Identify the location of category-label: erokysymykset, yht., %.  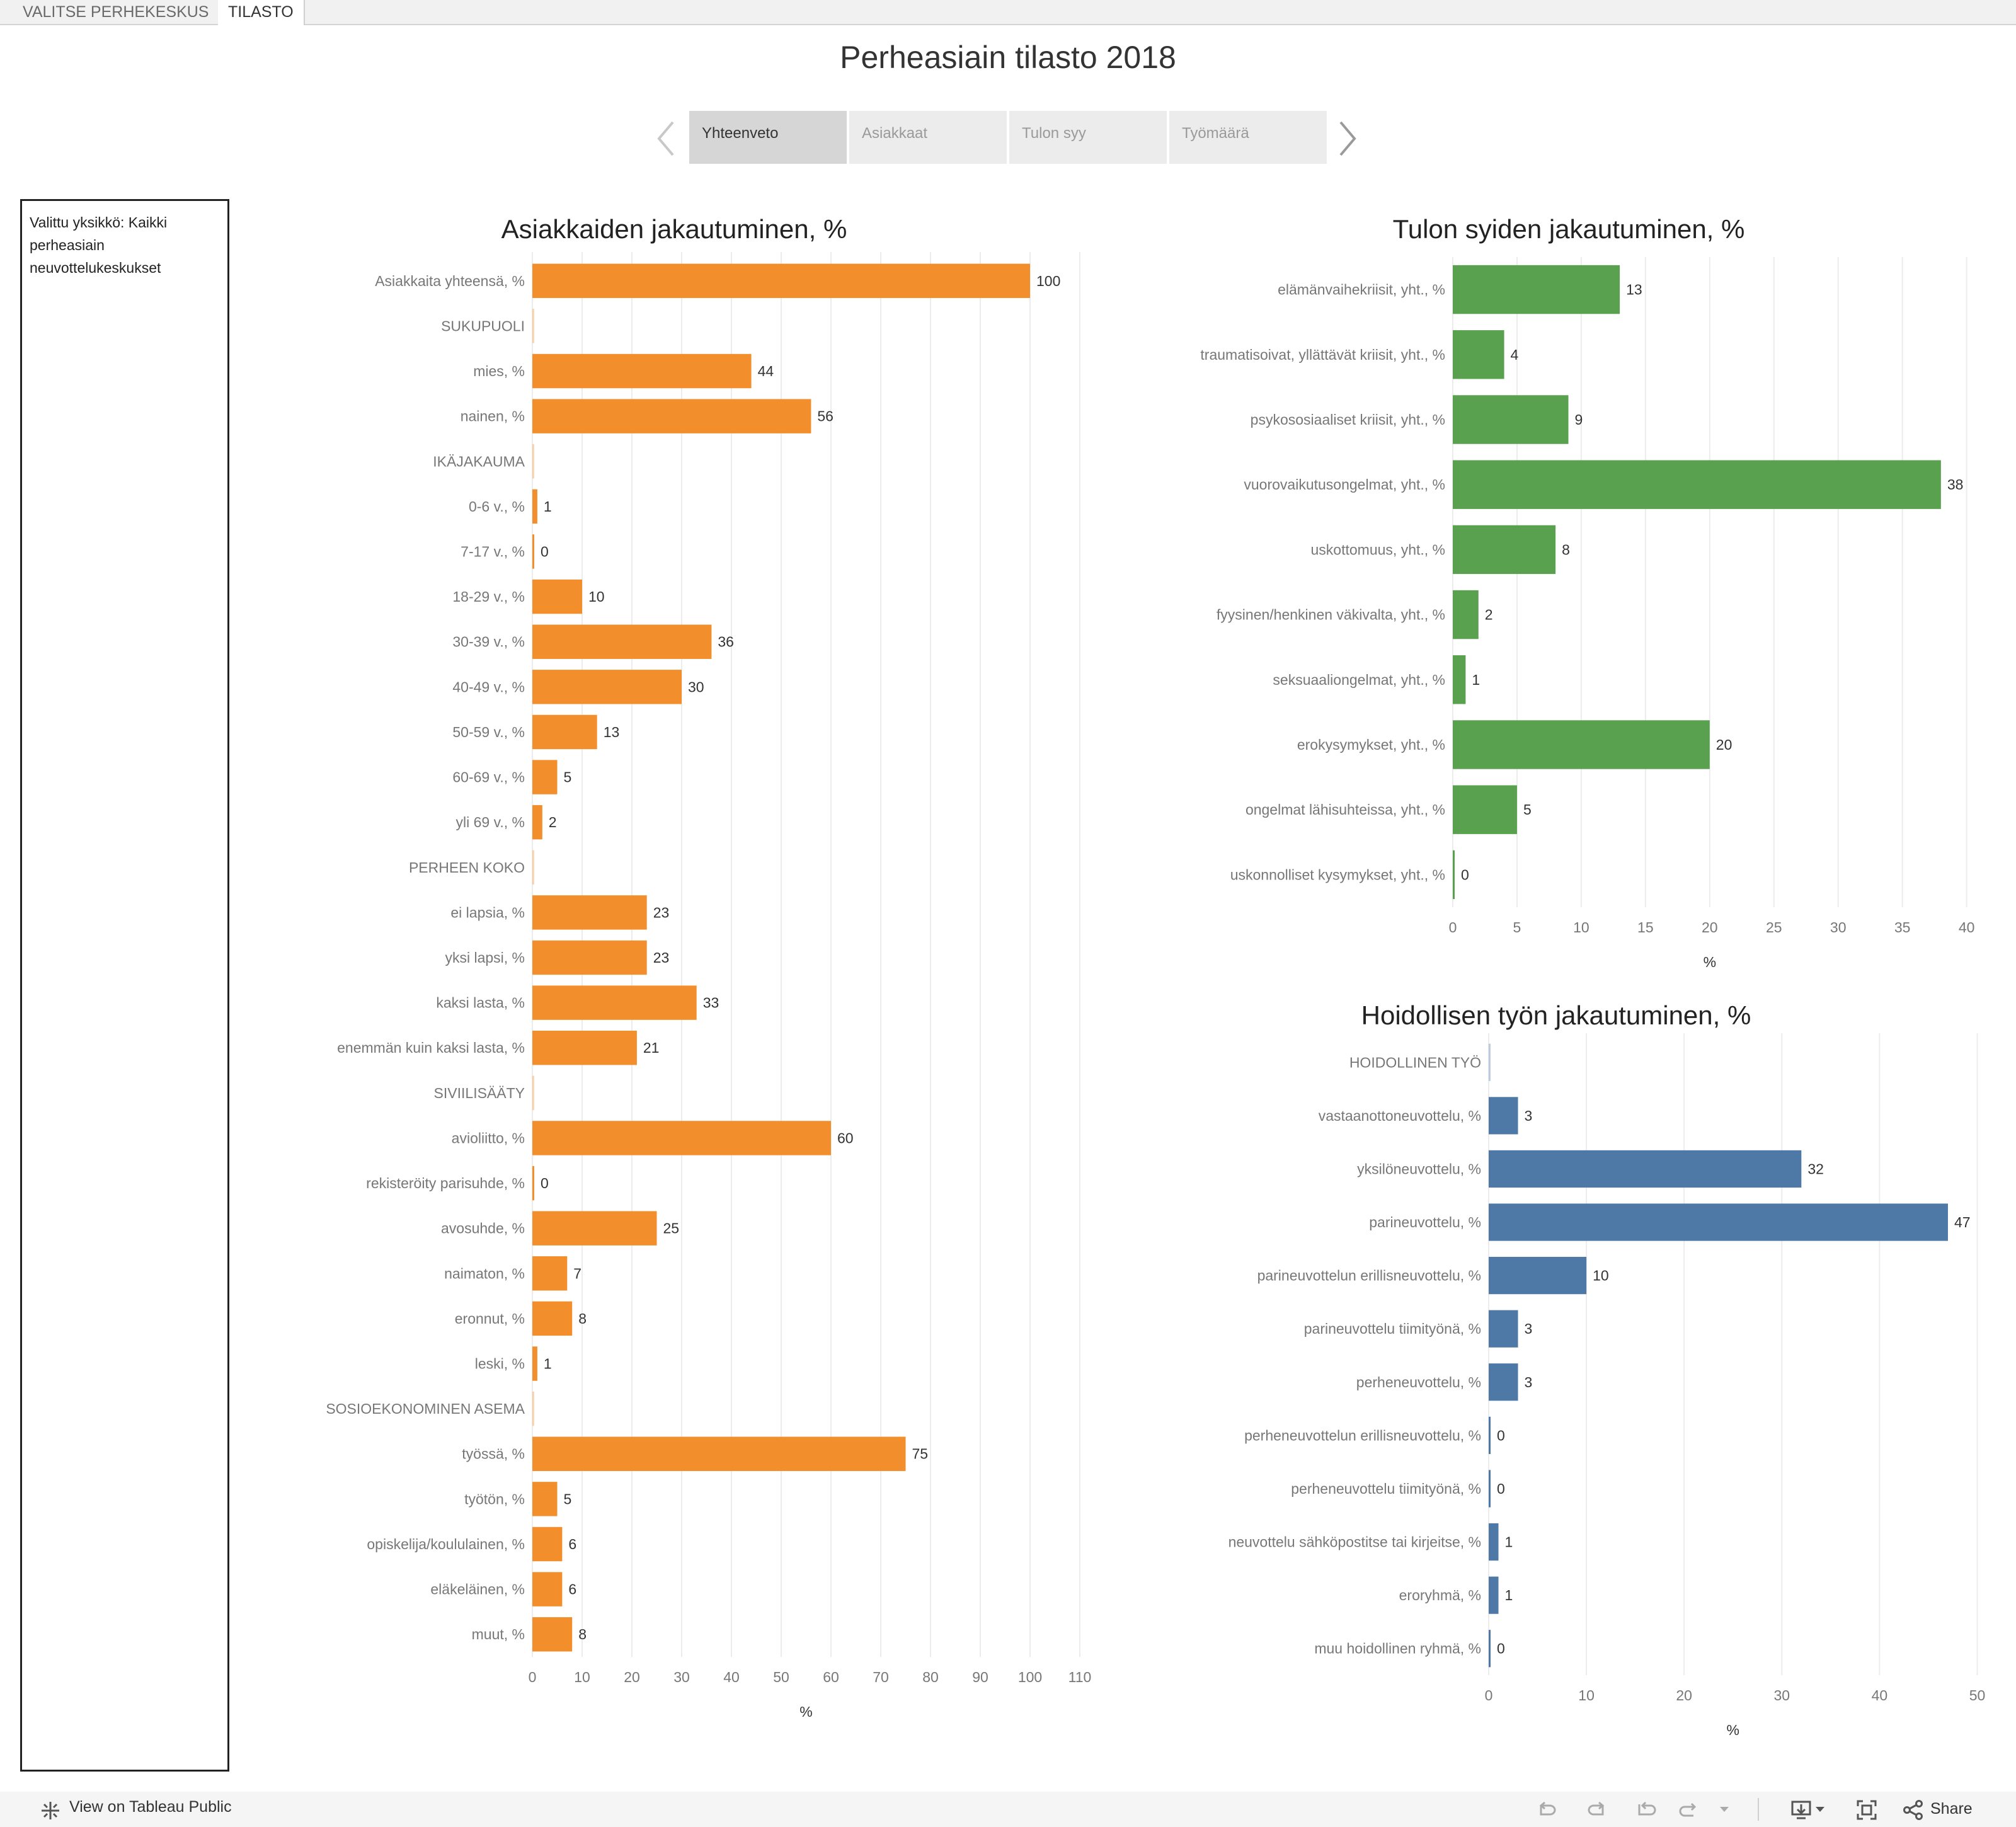
(1371, 744).